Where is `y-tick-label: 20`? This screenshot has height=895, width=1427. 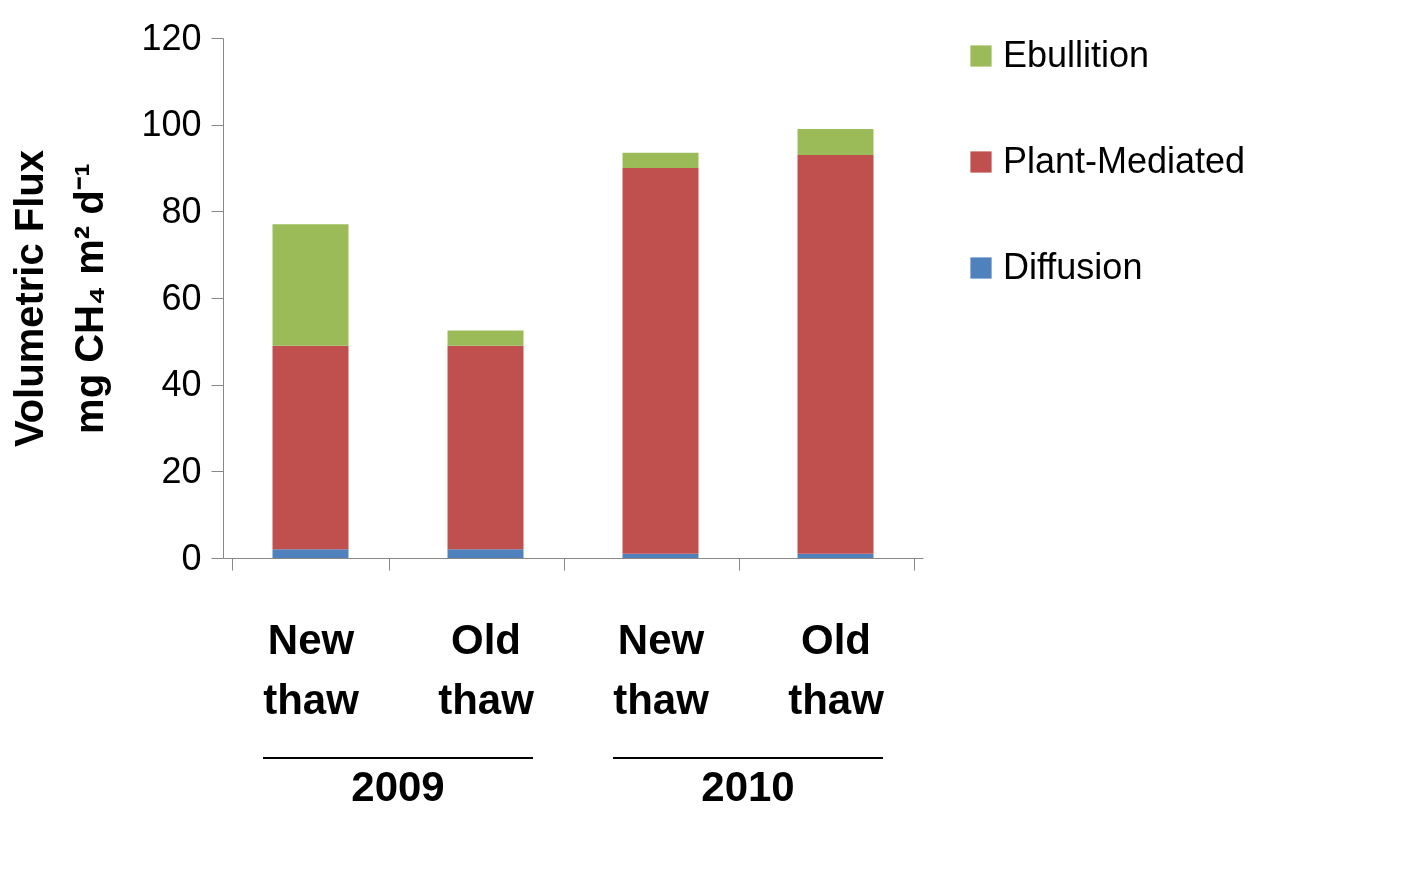
y-tick-label: 20 is located at coordinates (181, 470).